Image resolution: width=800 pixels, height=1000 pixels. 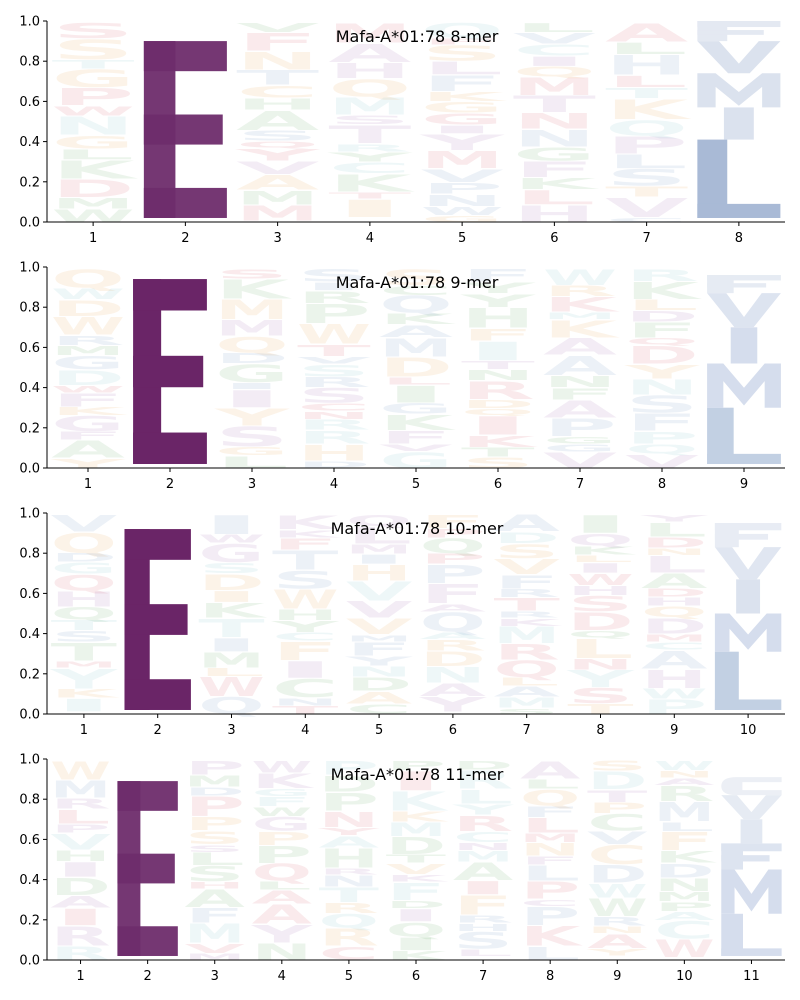 I want to click on y-tick-label: 0.2, so click(x=29, y=920).